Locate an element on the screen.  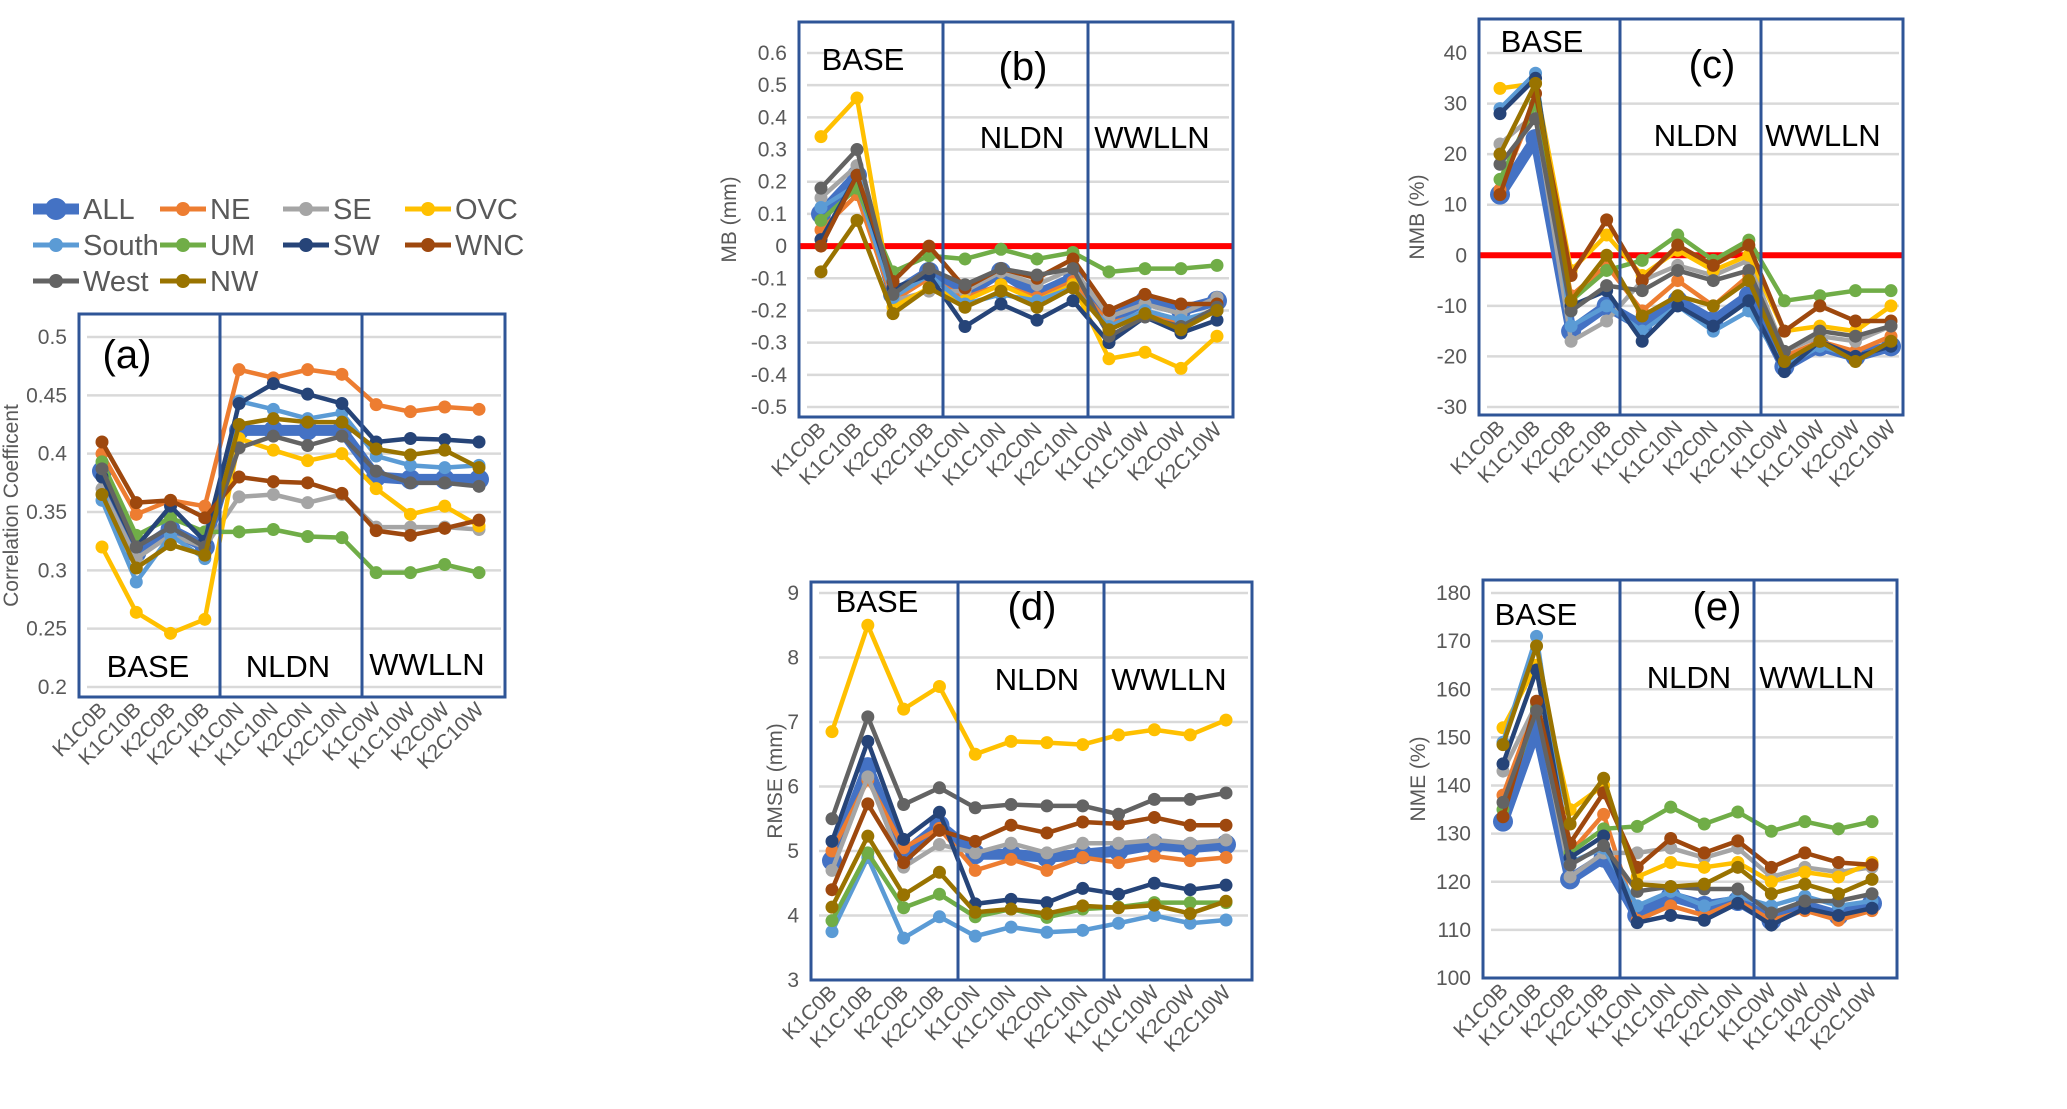
panel-label: (e) is located at coordinates (1717, 607).